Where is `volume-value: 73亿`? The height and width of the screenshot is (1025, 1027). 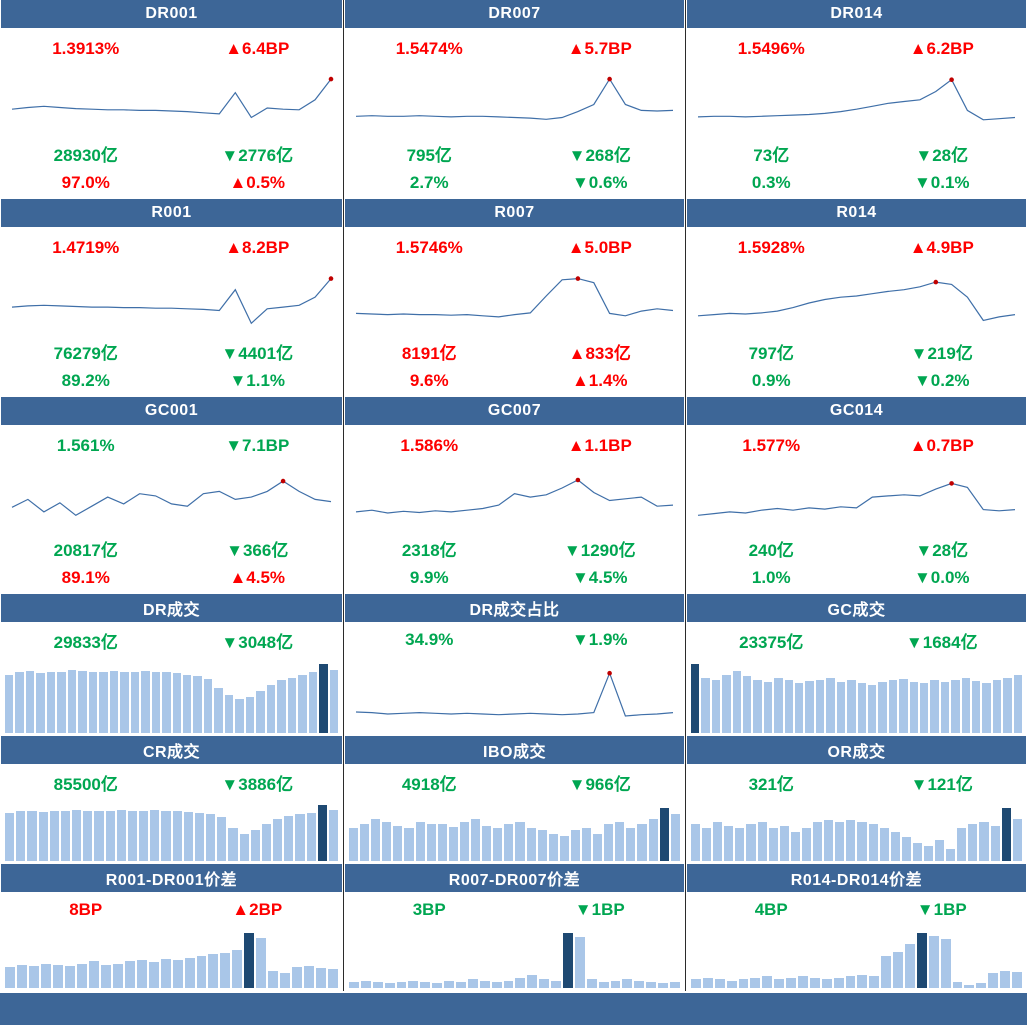 volume-value: 73亿 is located at coordinates (771, 155).